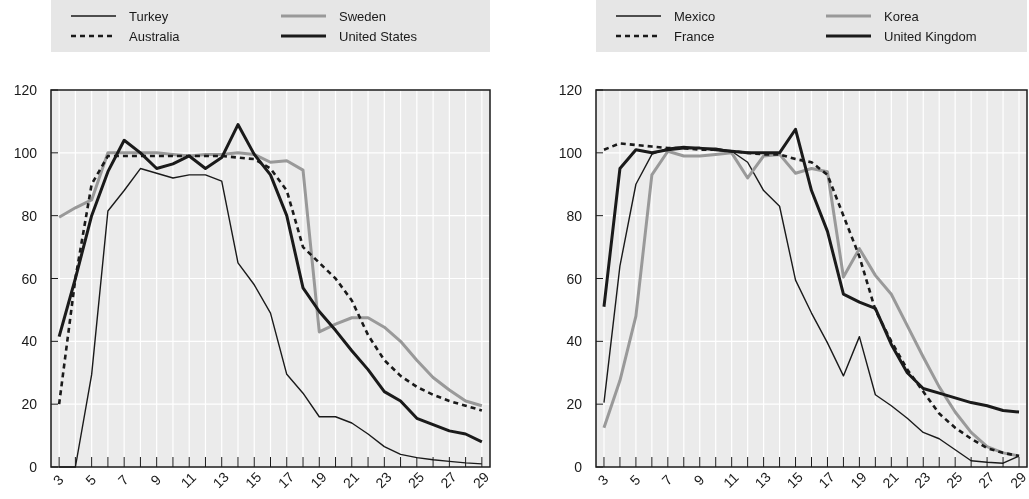 The width and height of the screenshot is (1029, 499). What do you see at coordinates (695, 16) in the screenshot?
I see `legend-label: Mexico` at bounding box center [695, 16].